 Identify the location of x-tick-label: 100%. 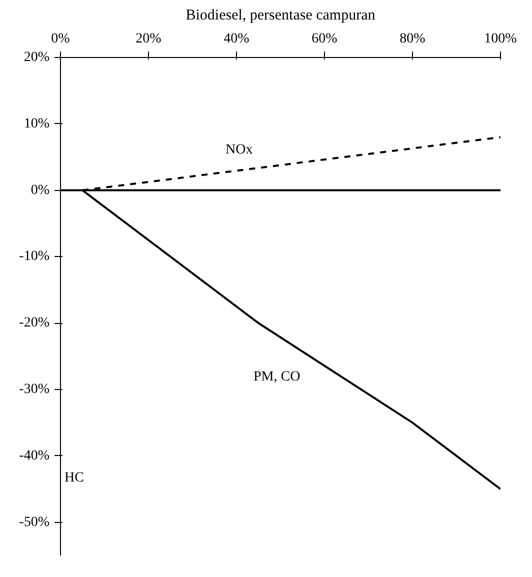
(501, 39).